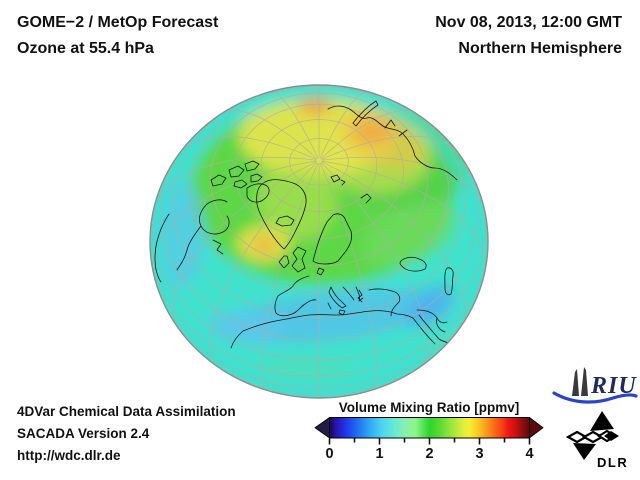 This screenshot has height=480, width=640. Describe the element at coordinates (536, 428) in the screenshot. I see `colorbar-right-arrow` at that location.